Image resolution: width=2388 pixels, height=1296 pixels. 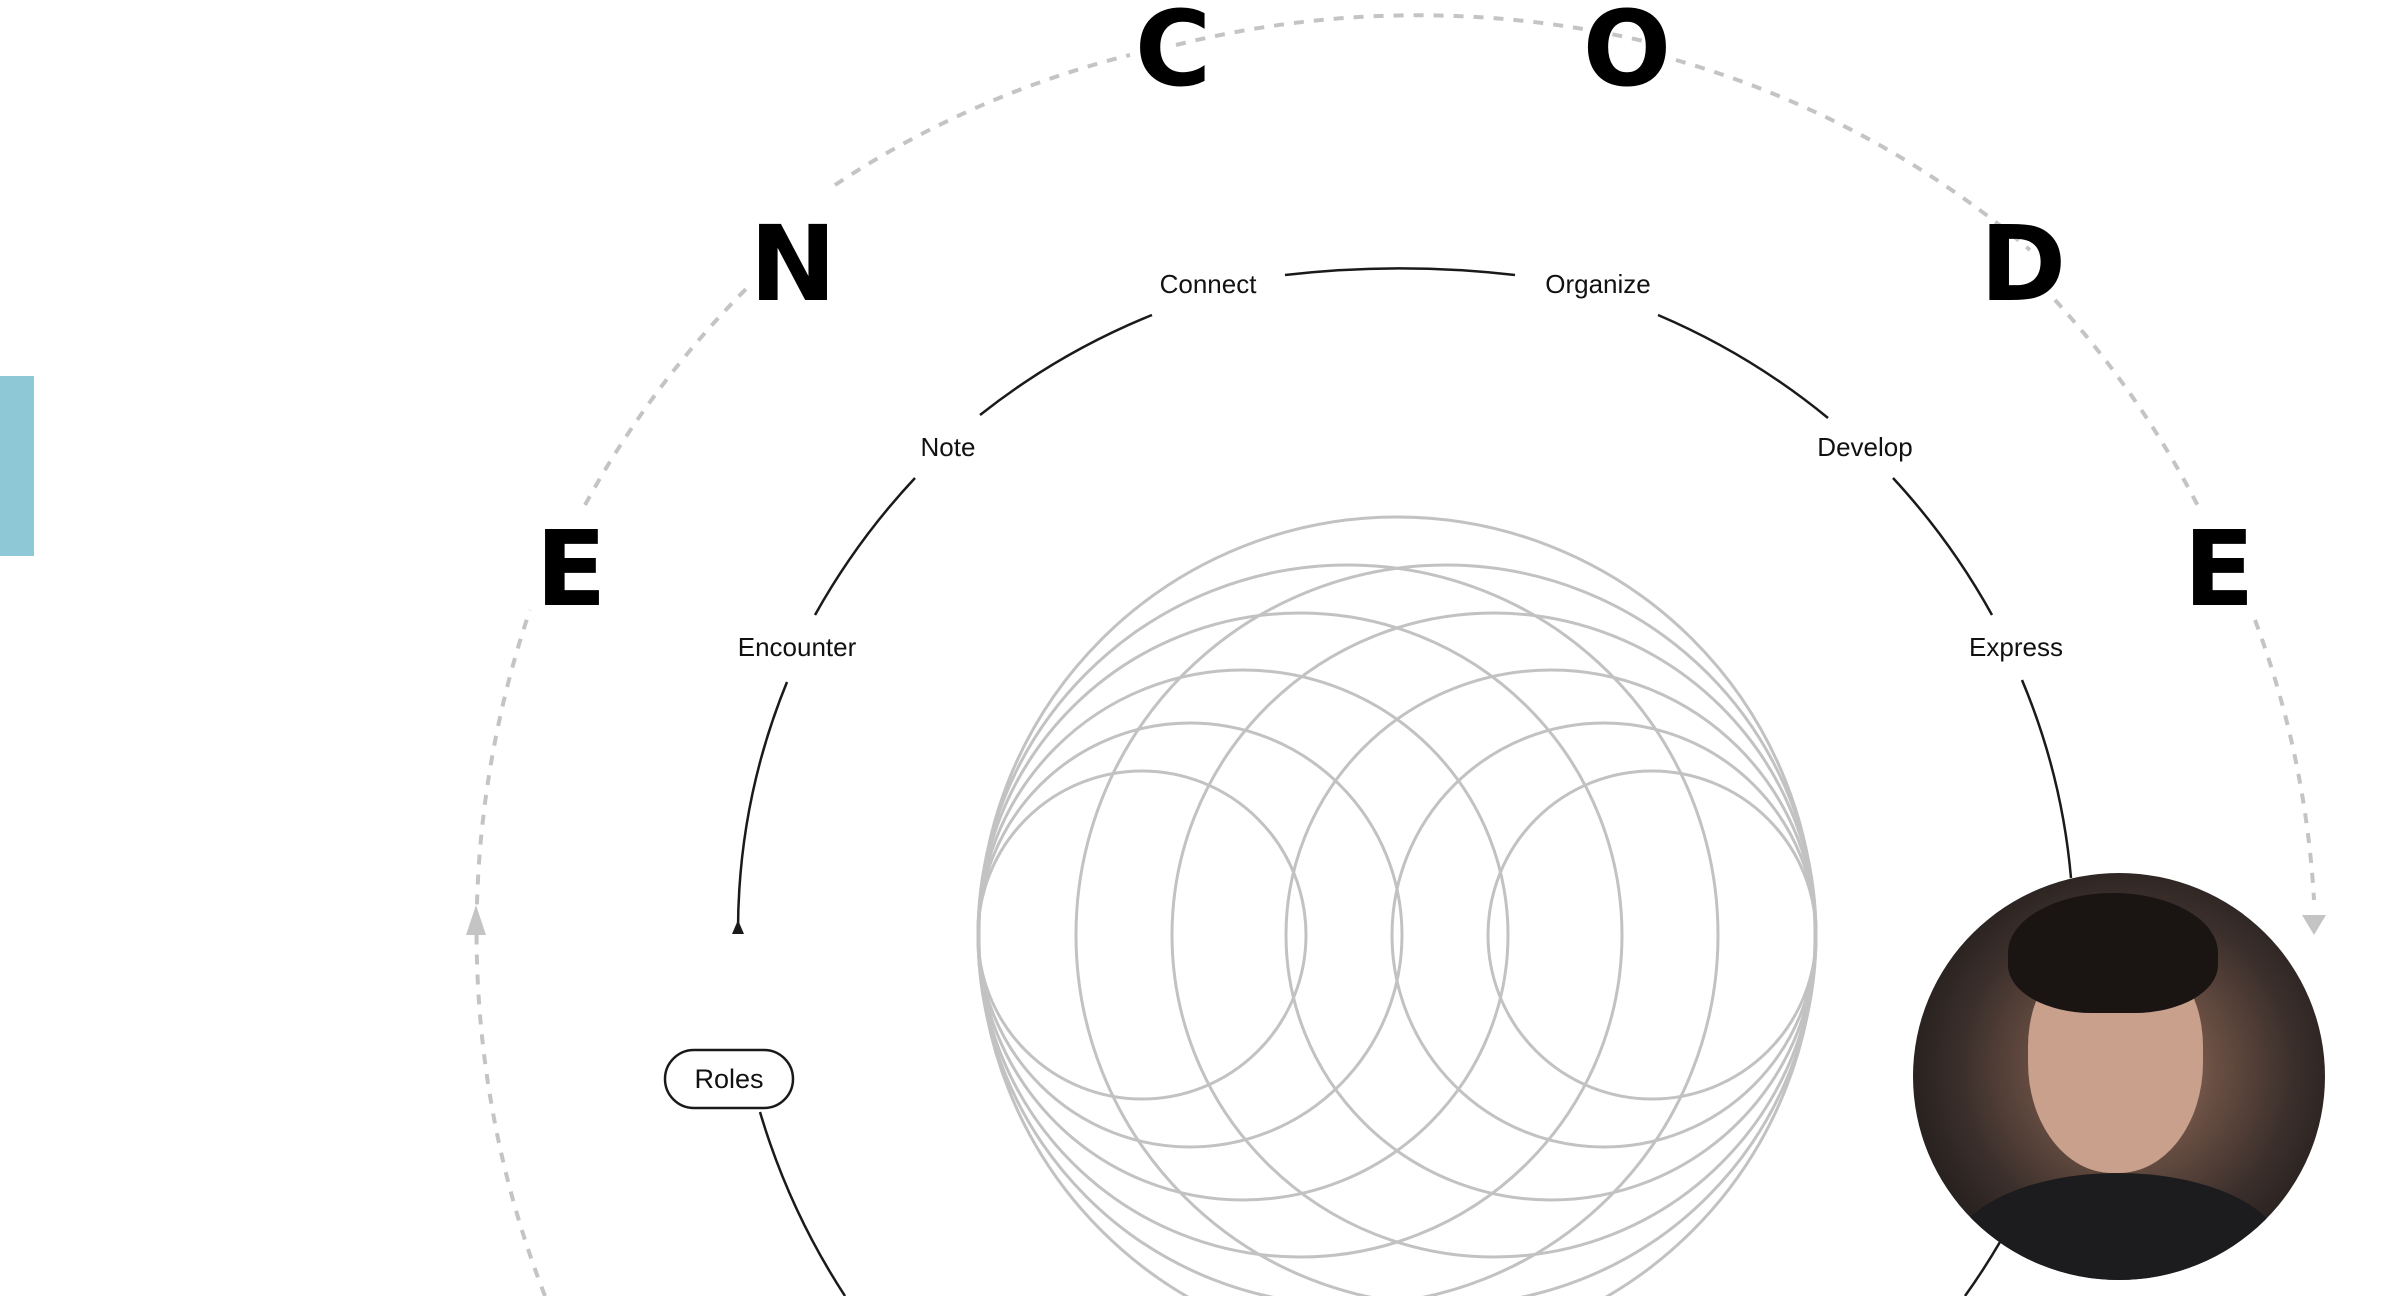 I want to click on encode-letter-n: N, so click(x=792, y=264).